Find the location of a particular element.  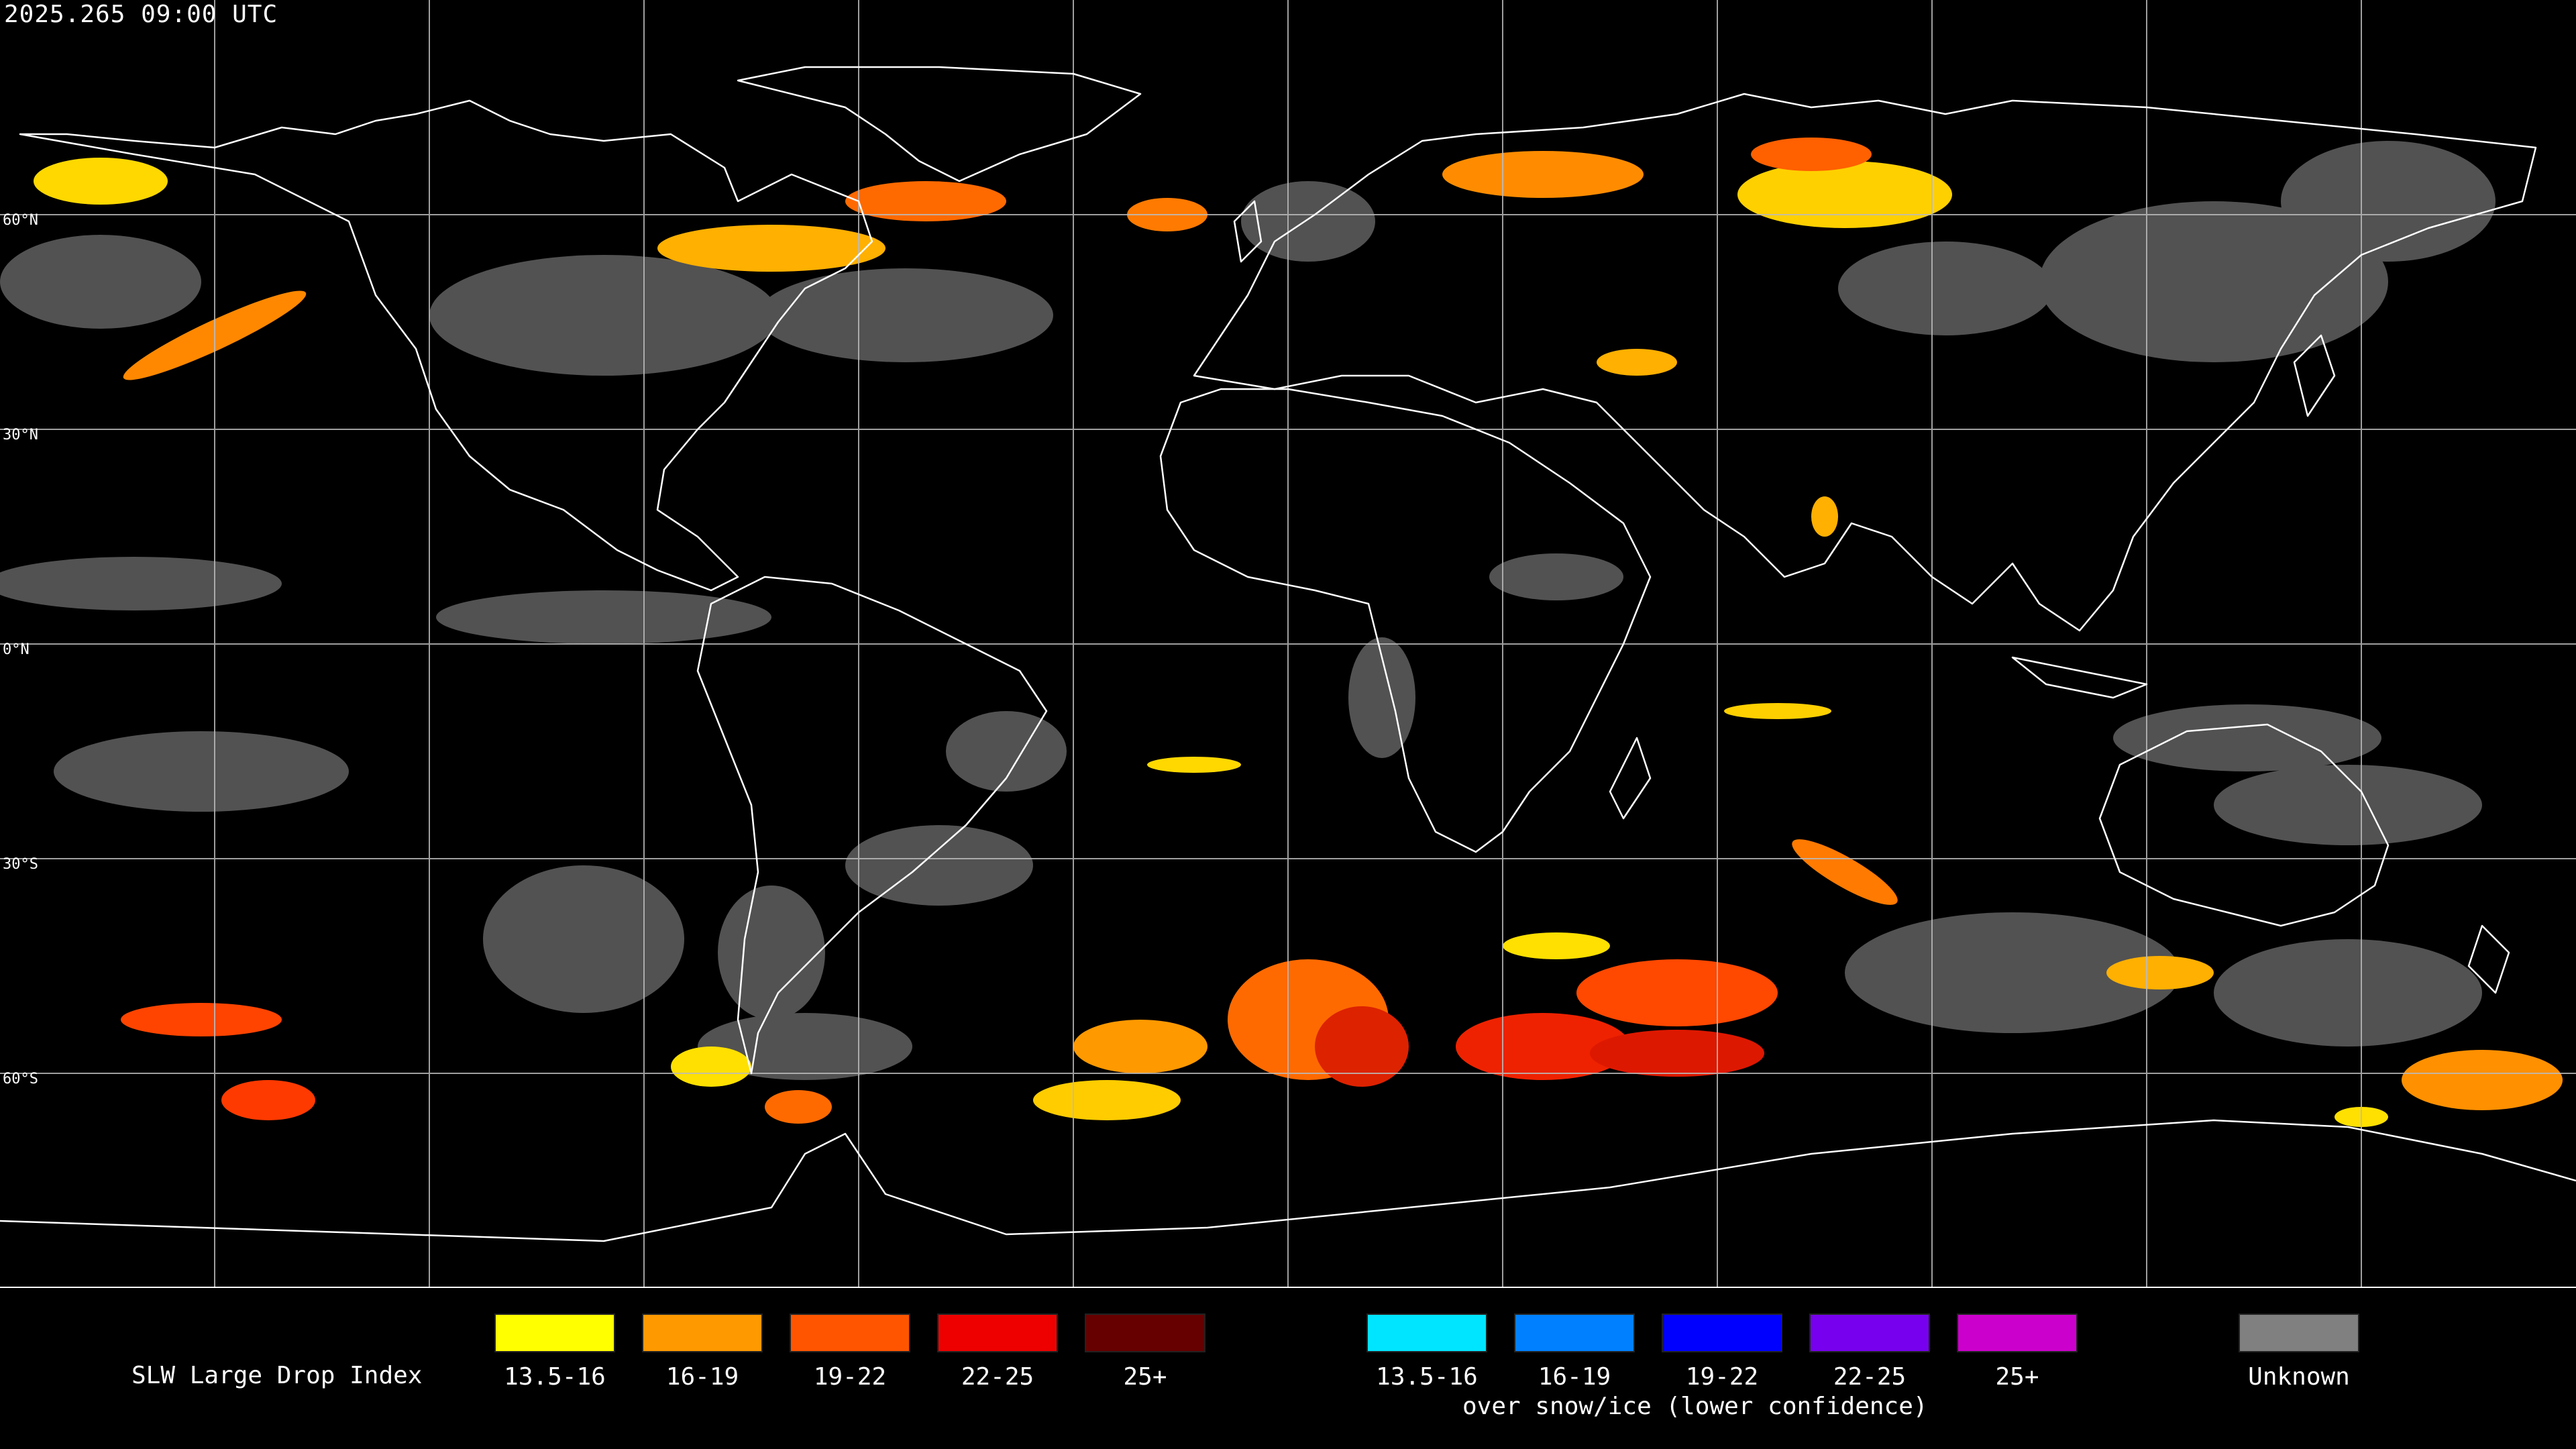

coast-japan is located at coordinates (2314, 375).